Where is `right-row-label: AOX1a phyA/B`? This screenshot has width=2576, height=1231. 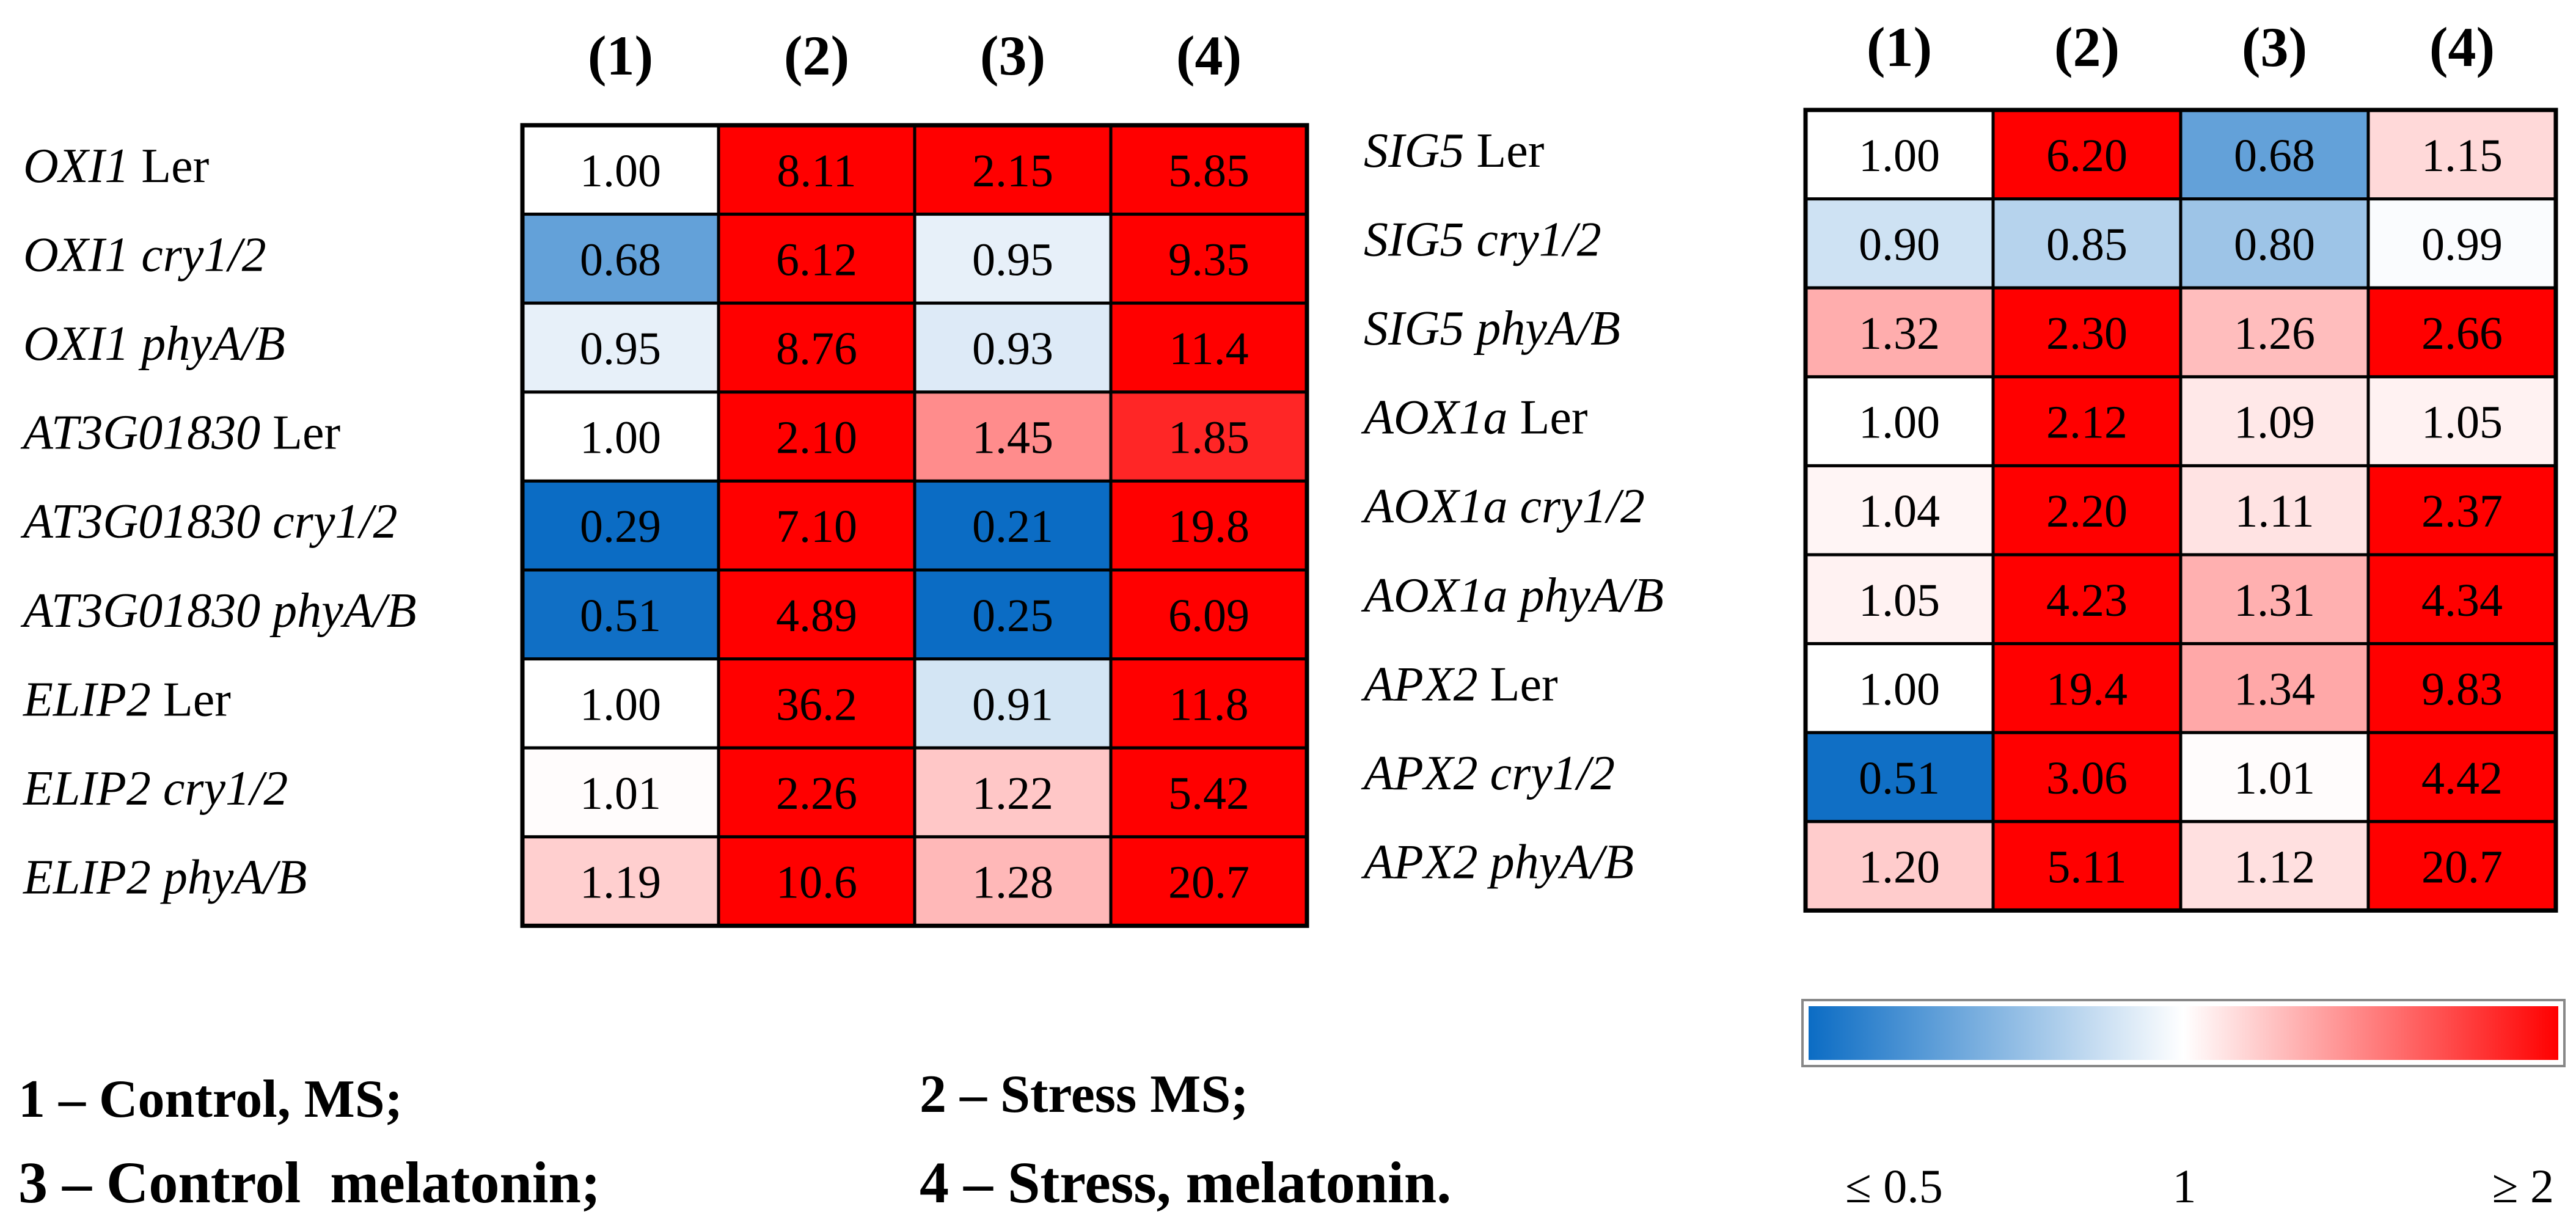
right-row-label: AOX1a phyA/B is located at coordinates (1512, 596).